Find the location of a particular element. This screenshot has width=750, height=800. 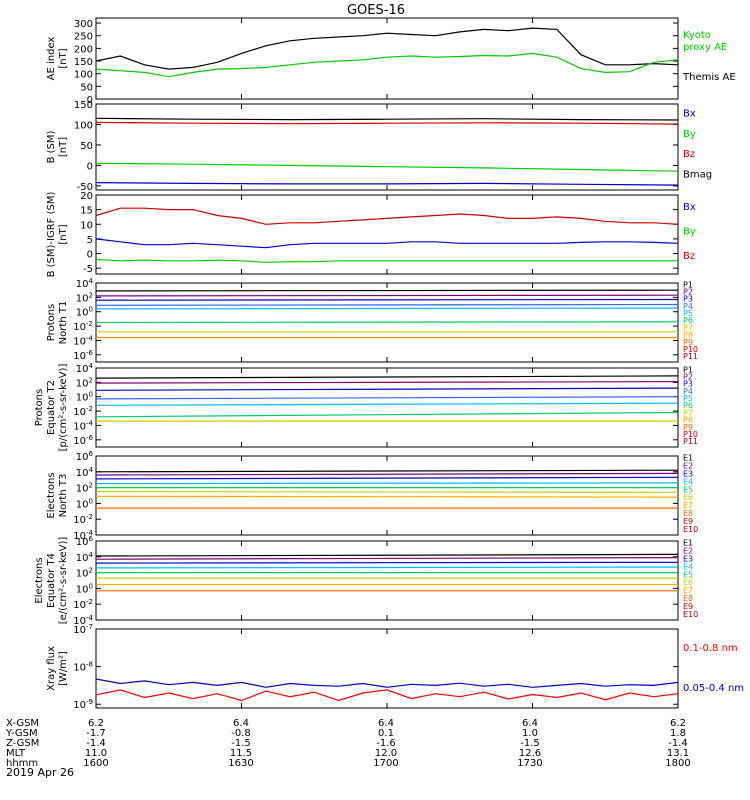

legend-entry: P10 is located at coordinates (690, 349).